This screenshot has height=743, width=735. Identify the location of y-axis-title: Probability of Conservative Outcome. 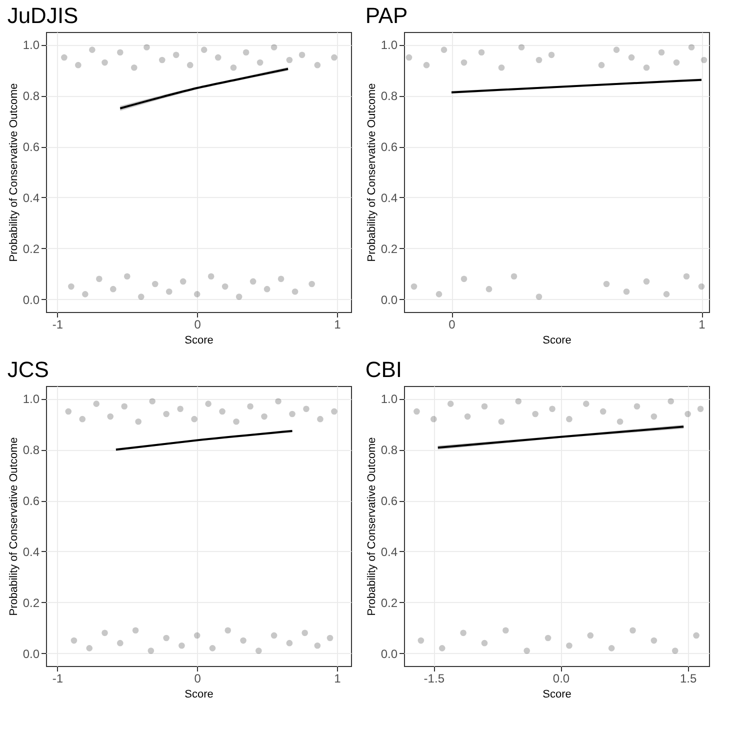
(372, 526).